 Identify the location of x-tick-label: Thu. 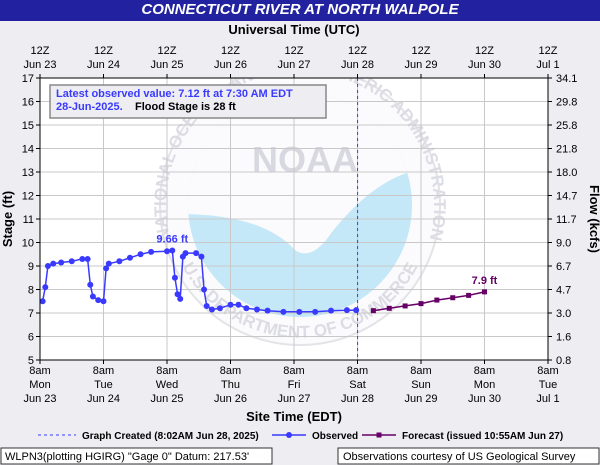
(230, 385).